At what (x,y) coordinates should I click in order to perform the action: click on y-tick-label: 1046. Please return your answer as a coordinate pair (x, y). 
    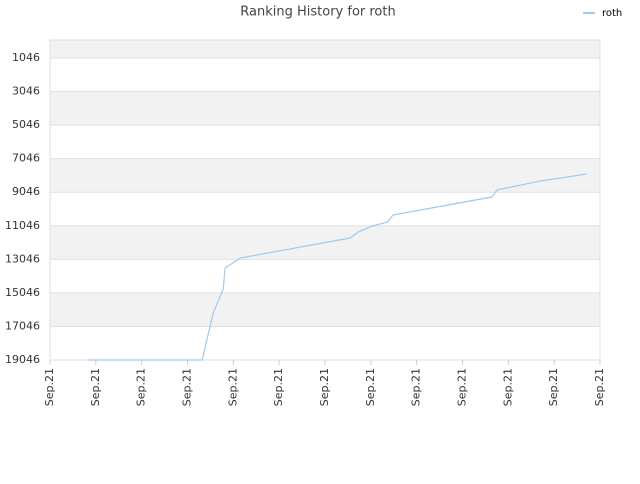
    Looking at the image, I should click on (26, 57).